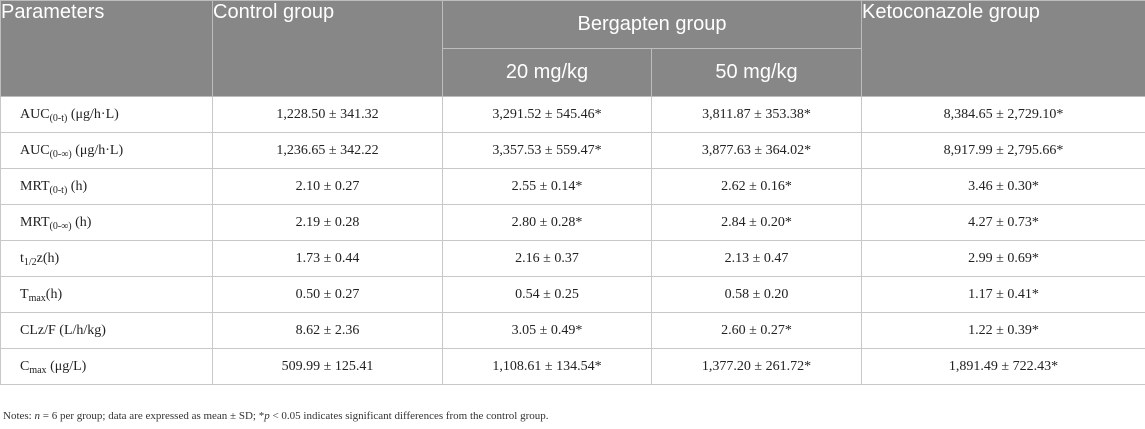 The width and height of the screenshot is (1145, 429). I want to click on cell-bergapten-50: 3,877.63 ± 364.02*, so click(756, 150).